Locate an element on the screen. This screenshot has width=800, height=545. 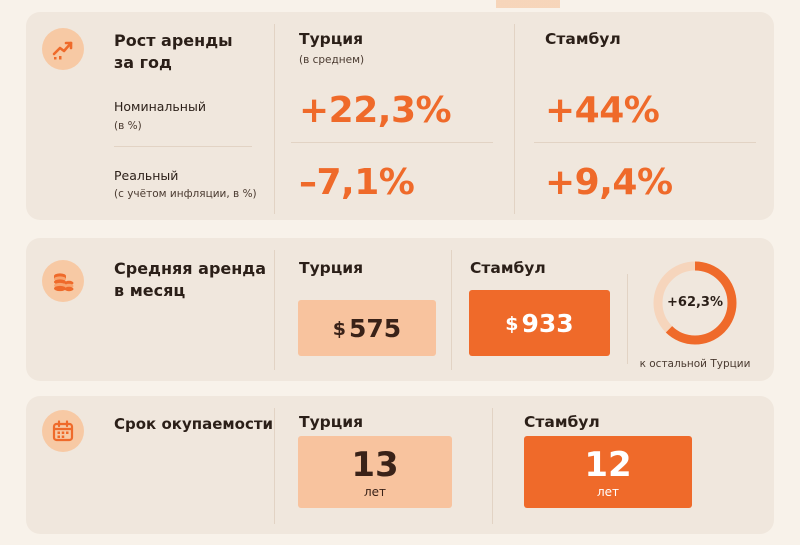
avg-rent-title-line1: Средняя аренда is located at coordinates (190, 268).